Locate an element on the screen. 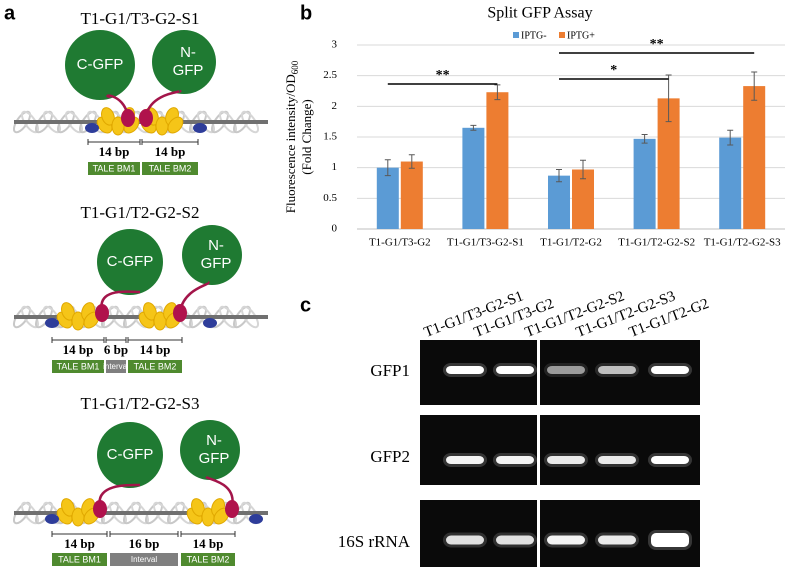  y-axis-label-part: Fluorescence intensity/OD is located at coordinates (290, 143).